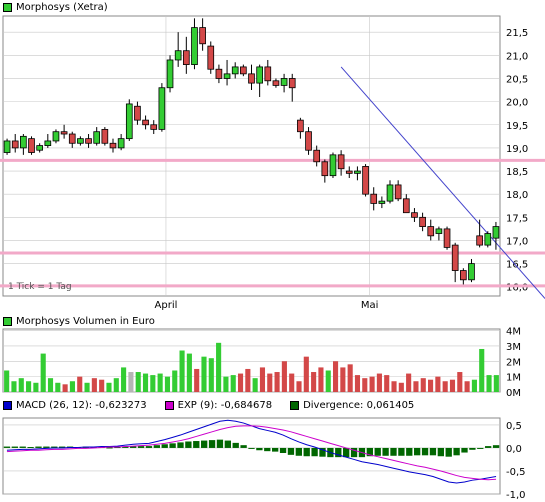  What do you see at coordinates (251, 456) in the screenshot?
I see `macd-plot-frame` at bounding box center [251, 456].